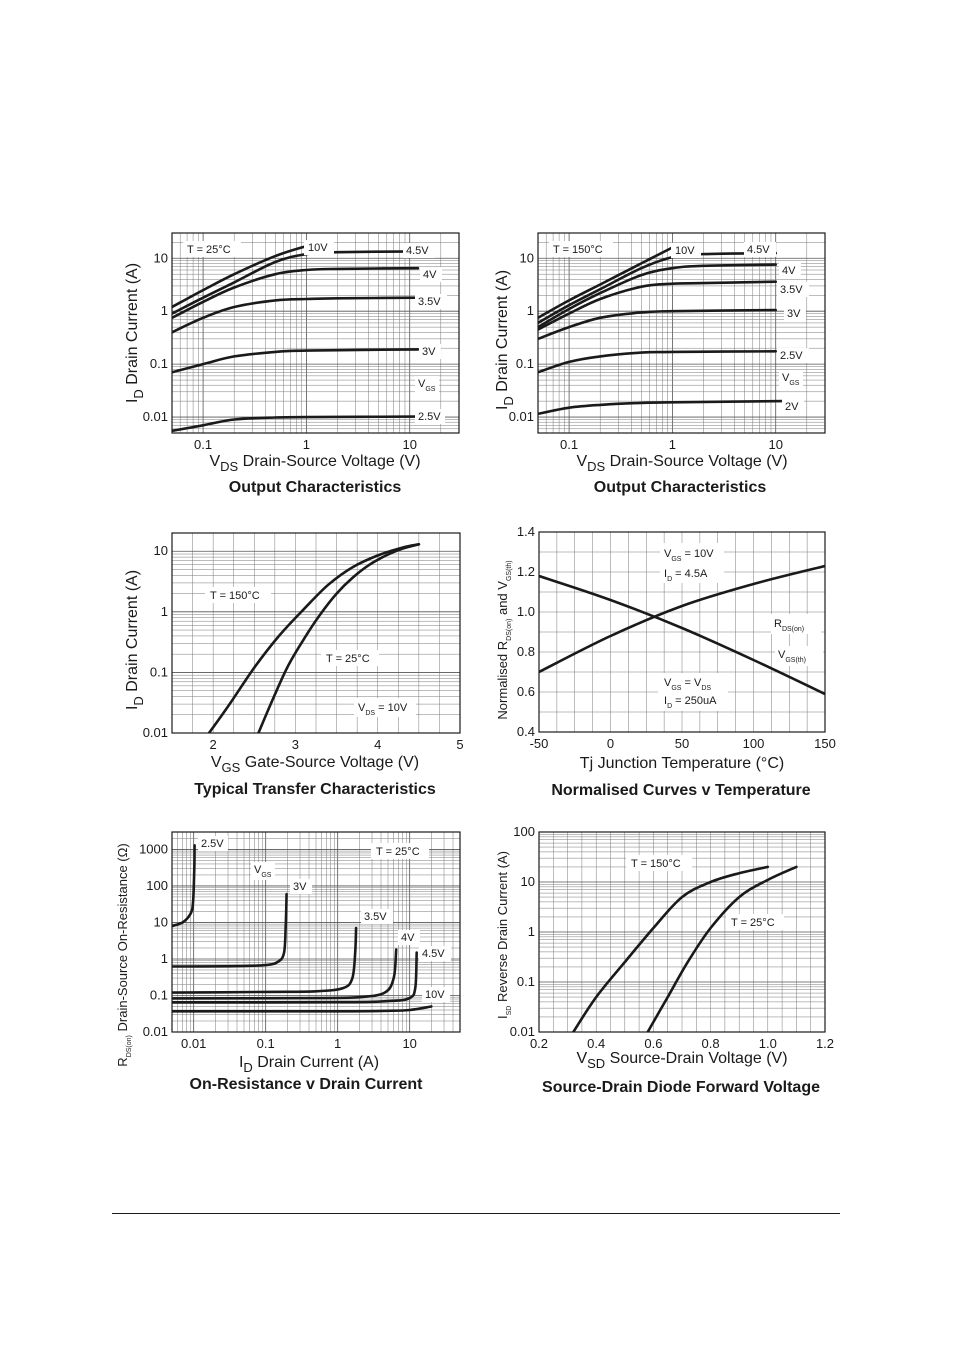 The height and width of the screenshot is (1350, 954). What do you see at coordinates (526, 571) in the screenshot?
I see `y-tick-label: 1.2` at bounding box center [526, 571].